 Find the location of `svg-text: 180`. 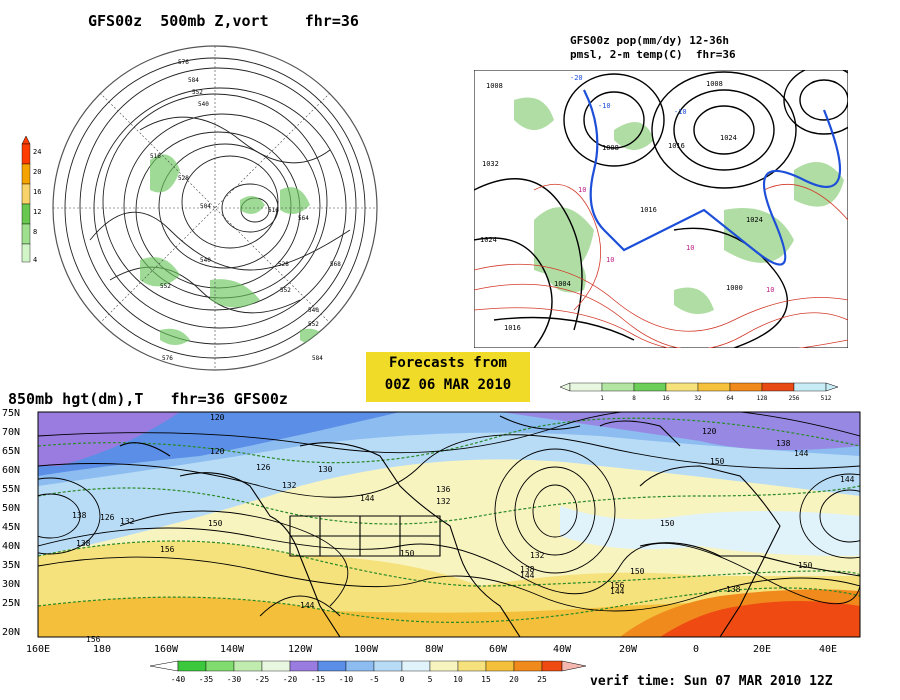

svg-text: 180 is located at coordinates (102, 649).